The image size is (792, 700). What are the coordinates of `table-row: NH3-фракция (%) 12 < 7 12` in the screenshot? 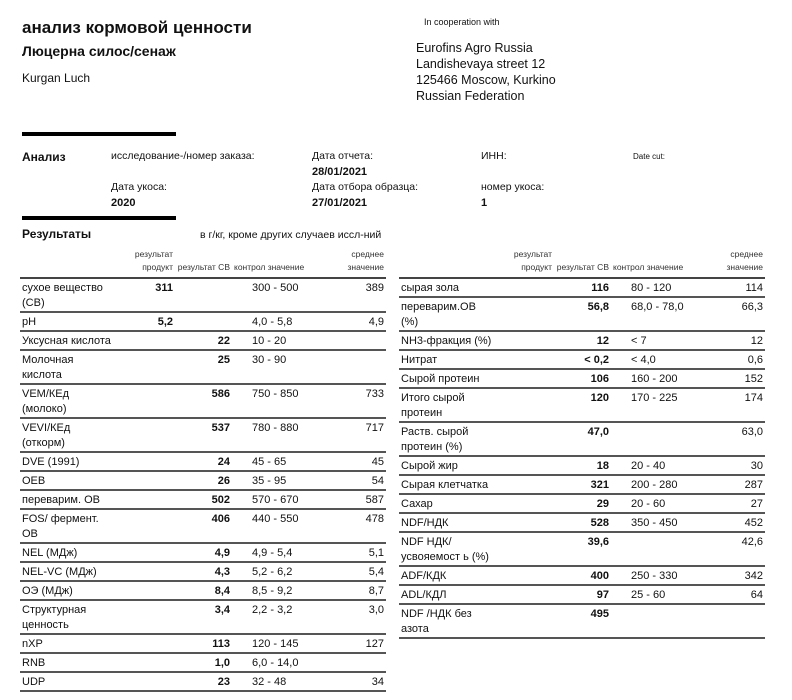 It's located at (582, 341).